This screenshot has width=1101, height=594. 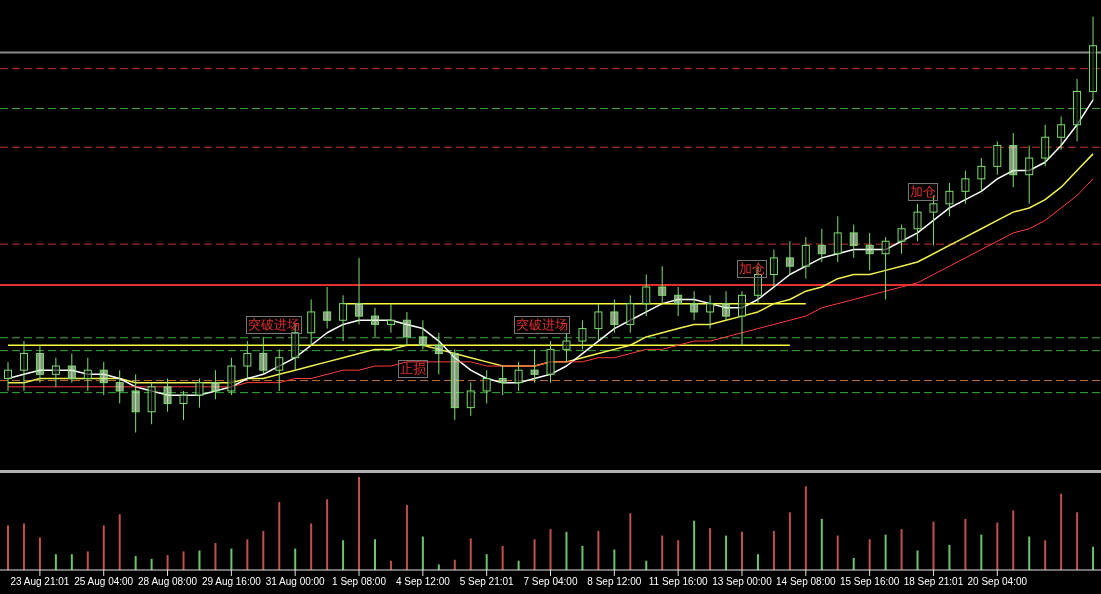 What do you see at coordinates (869, 582) in the screenshot?
I see `x-tick-label: 15 Sep 16:00` at bounding box center [869, 582].